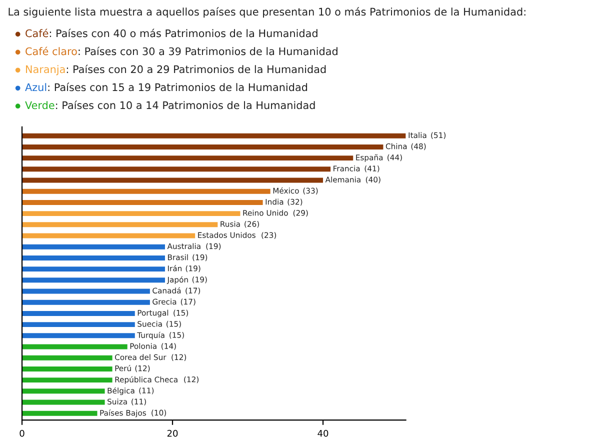  Describe the element at coordinates (37, 33) in the screenshot. I see `legend-label: Café` at that location.